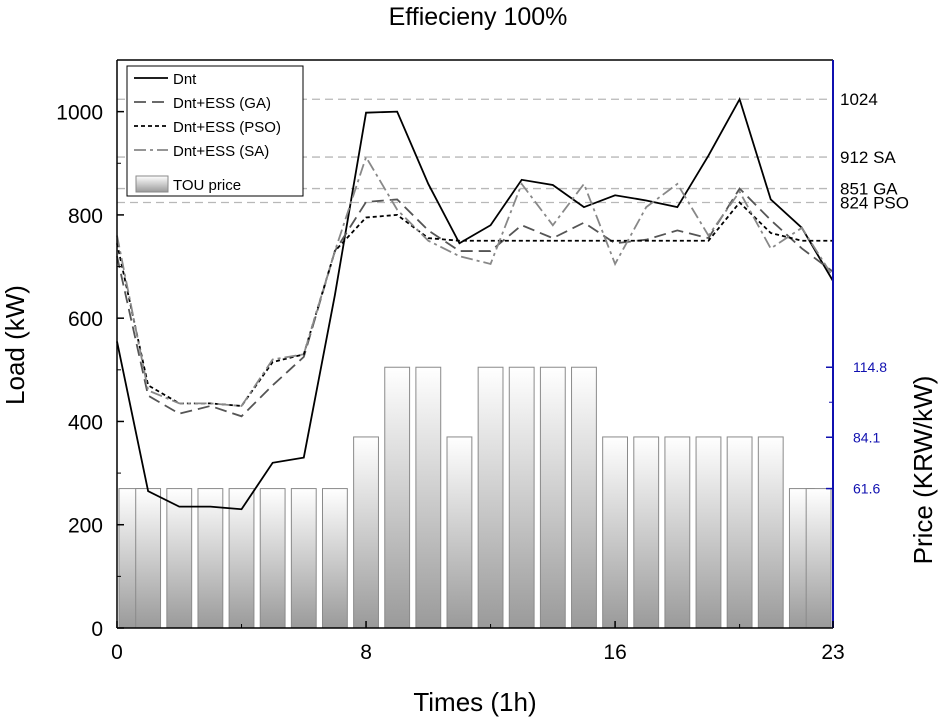 This screenshot has width=941, height=720. What do you see at coordinates (15, 345) in the screenshot?
I see `y-axis-label: Load (kW)` at bounding box center [15, 345].